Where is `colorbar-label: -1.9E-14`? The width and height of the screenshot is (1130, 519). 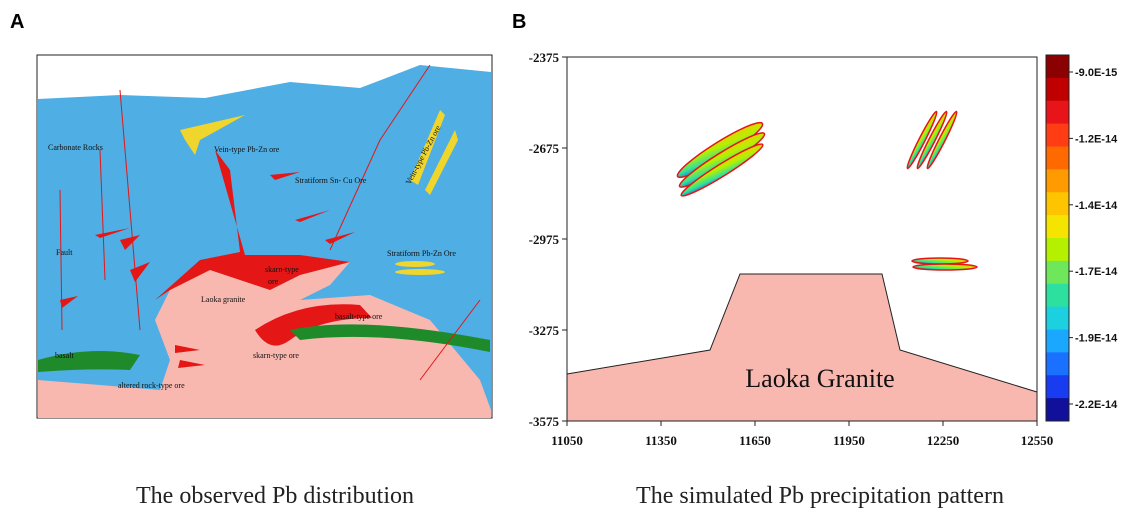
colorbar-label: -1.9E-14 is located at coordinates (1096, 339).